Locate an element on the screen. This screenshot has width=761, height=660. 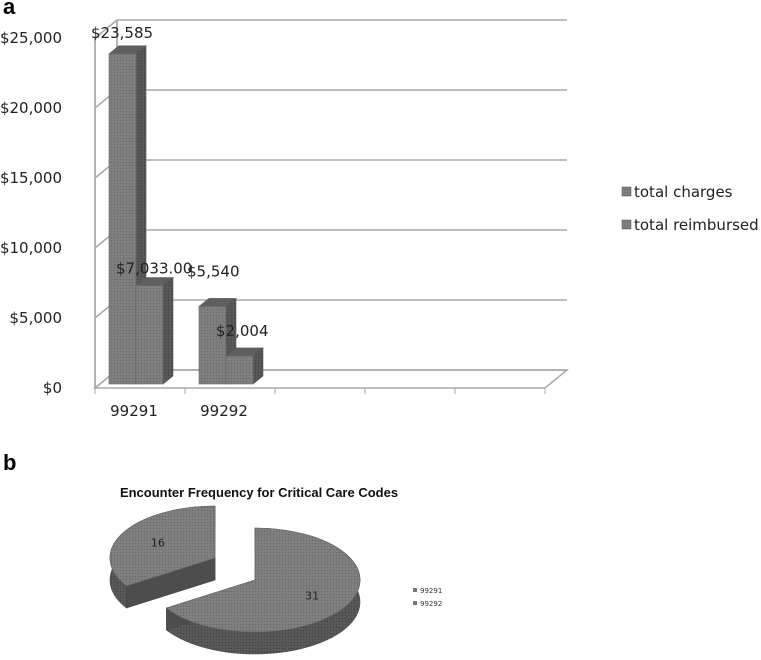
panel-a-label: a is located at coordinates (9, 9).